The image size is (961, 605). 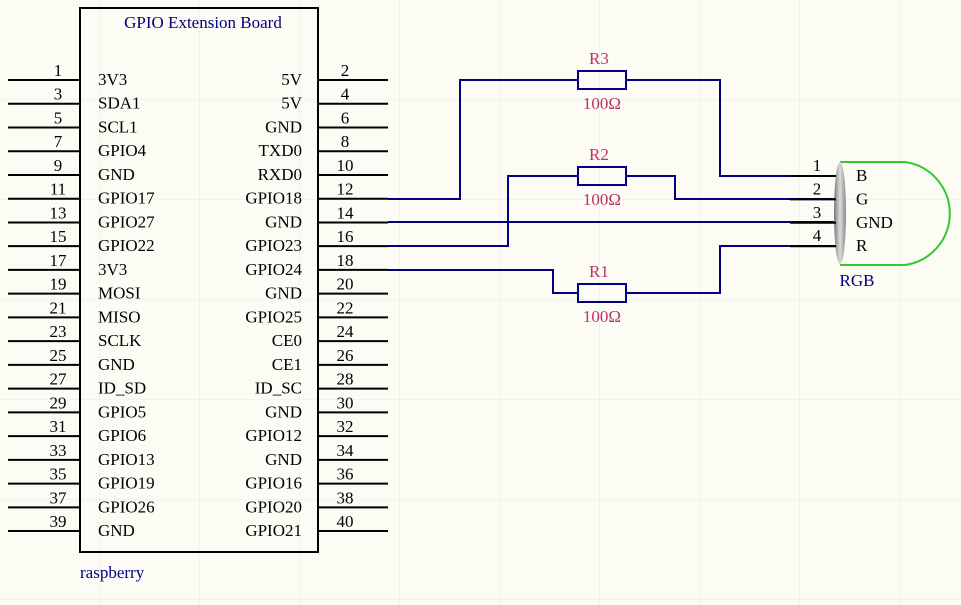 I want to click on pin-number: 20, so click(x=345, y=284).